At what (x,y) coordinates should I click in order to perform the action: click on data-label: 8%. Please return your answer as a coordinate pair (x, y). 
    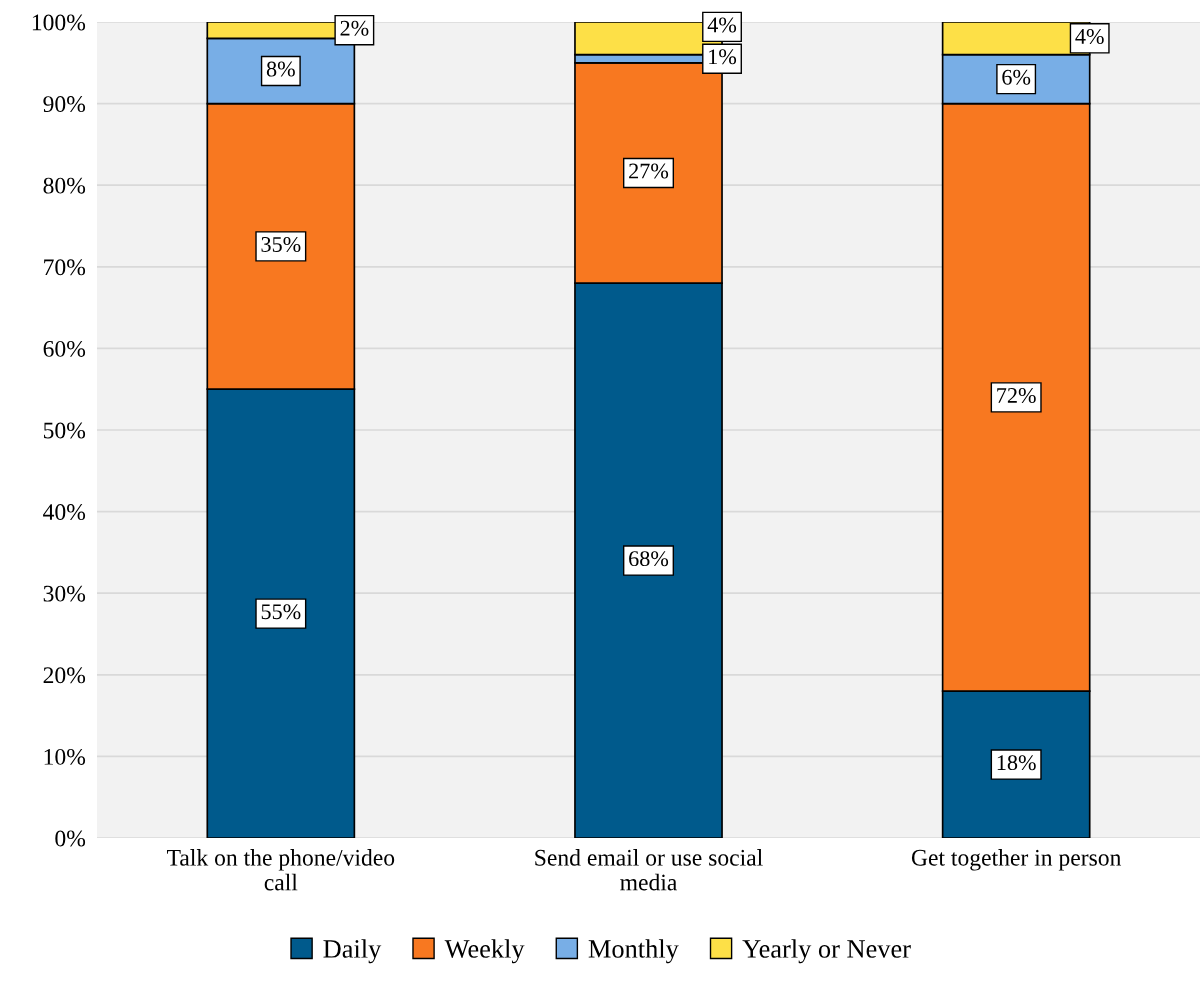
    Looking at the image, I should click on (280, 69).